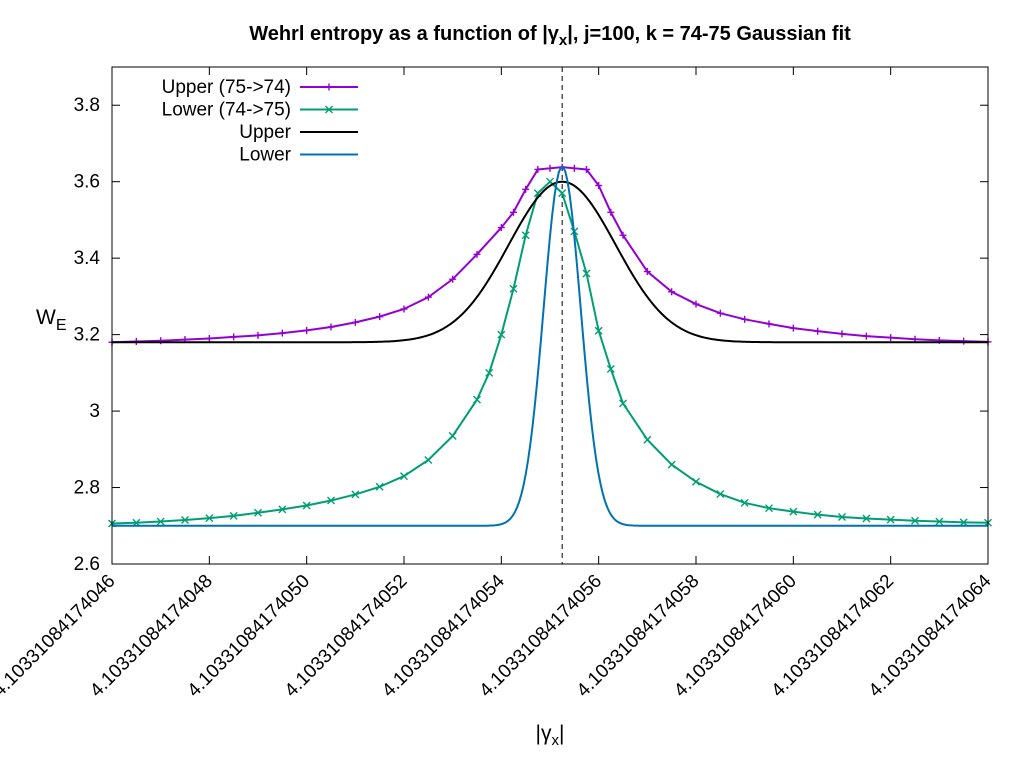  I want to click on x-axis-label: |γx|, so click(550, 735).